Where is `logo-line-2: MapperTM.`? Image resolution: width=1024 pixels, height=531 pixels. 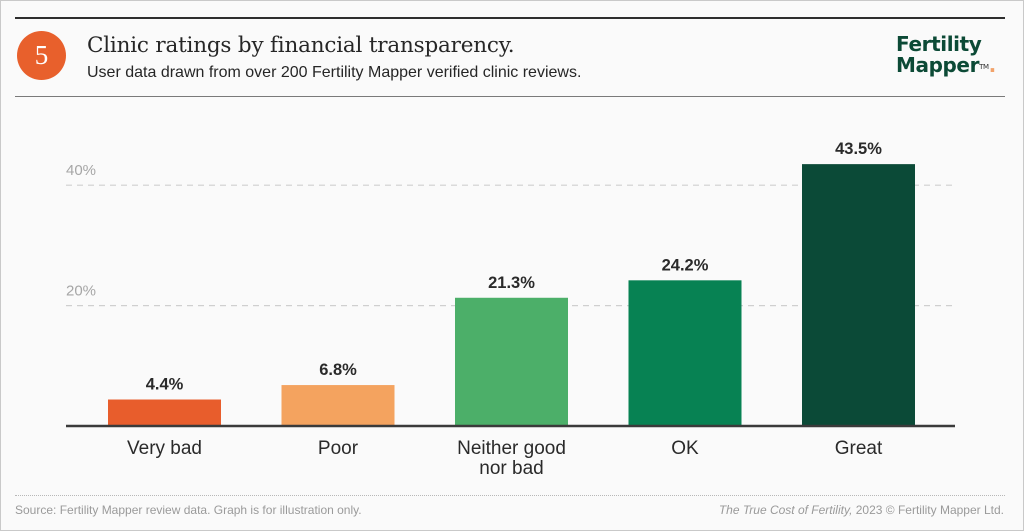
logo-line-2: MapperTM. is located at coordinates (946, 65).